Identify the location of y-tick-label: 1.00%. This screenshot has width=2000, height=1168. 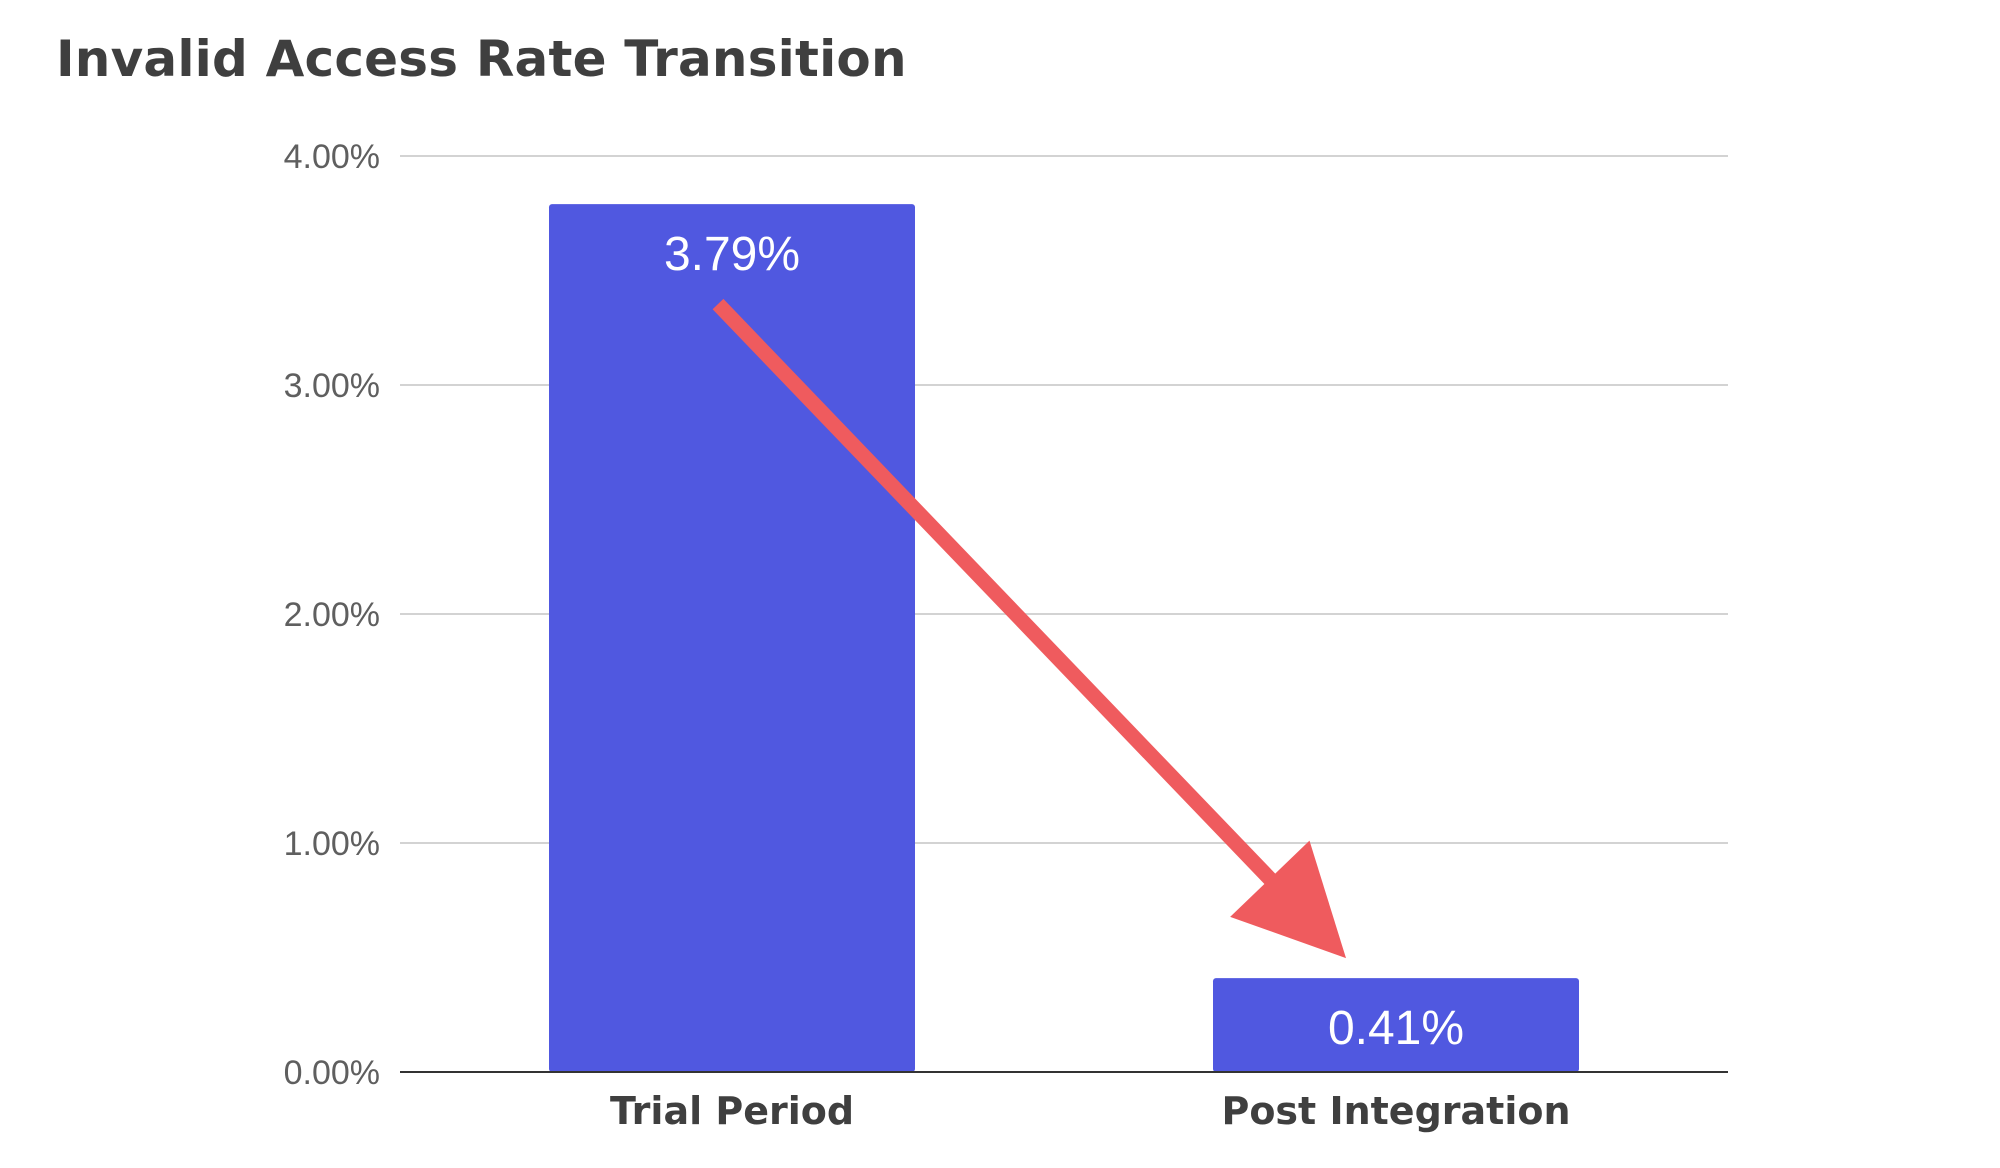
(332, 844).